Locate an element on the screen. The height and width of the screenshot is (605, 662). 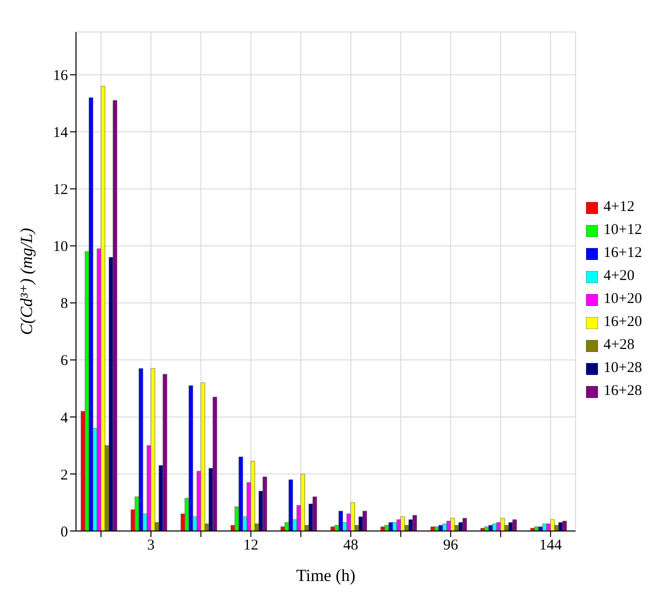
legend-label: 4+20 is located at coordinates (619, 276).